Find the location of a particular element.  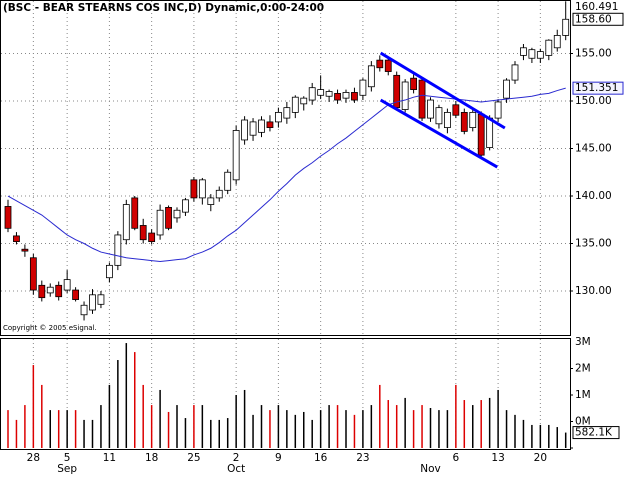

x-tick-label: 18 is located at coordinates (151, 458).